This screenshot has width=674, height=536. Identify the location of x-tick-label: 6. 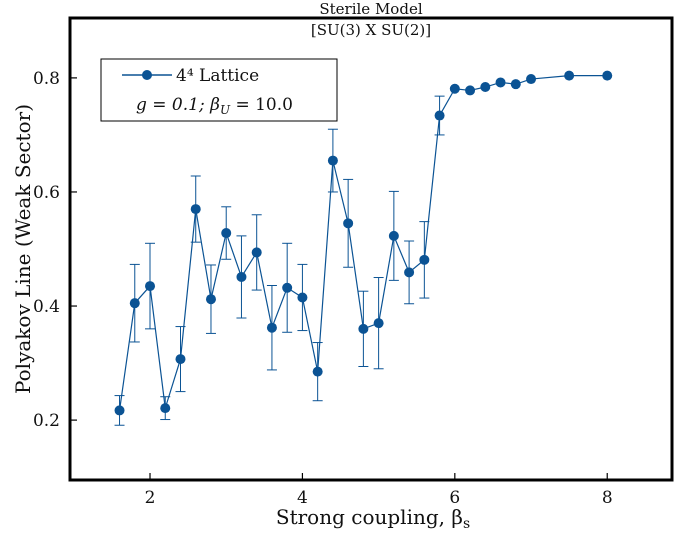
(454, 498).